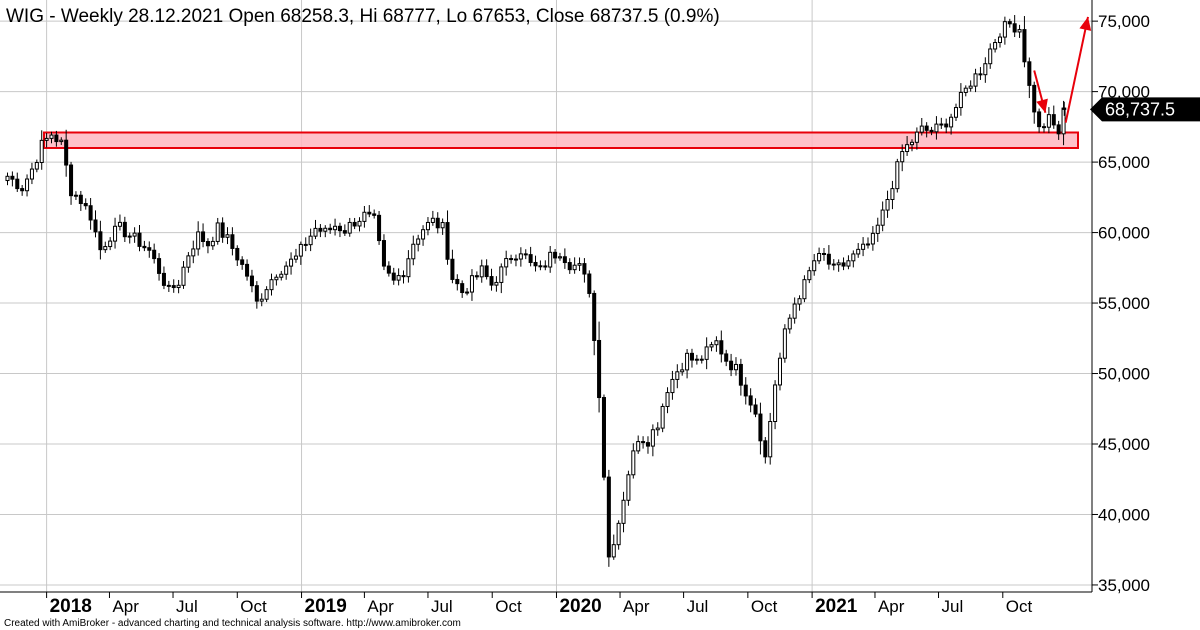  What do you see at coordinates (1019, 606) in the screenshot?
I see `x-tick-month-label: Oct` at bounding box center [1019, 606].